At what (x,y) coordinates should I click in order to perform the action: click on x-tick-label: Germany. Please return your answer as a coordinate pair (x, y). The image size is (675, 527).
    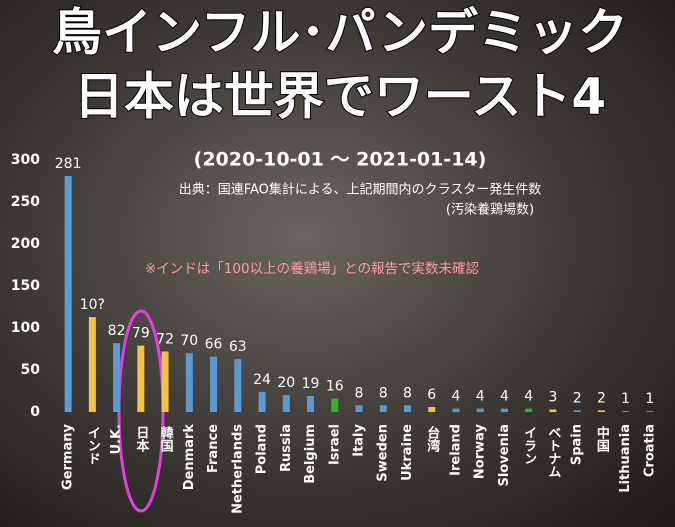
    Looking at the image, I should click on (68, 456).